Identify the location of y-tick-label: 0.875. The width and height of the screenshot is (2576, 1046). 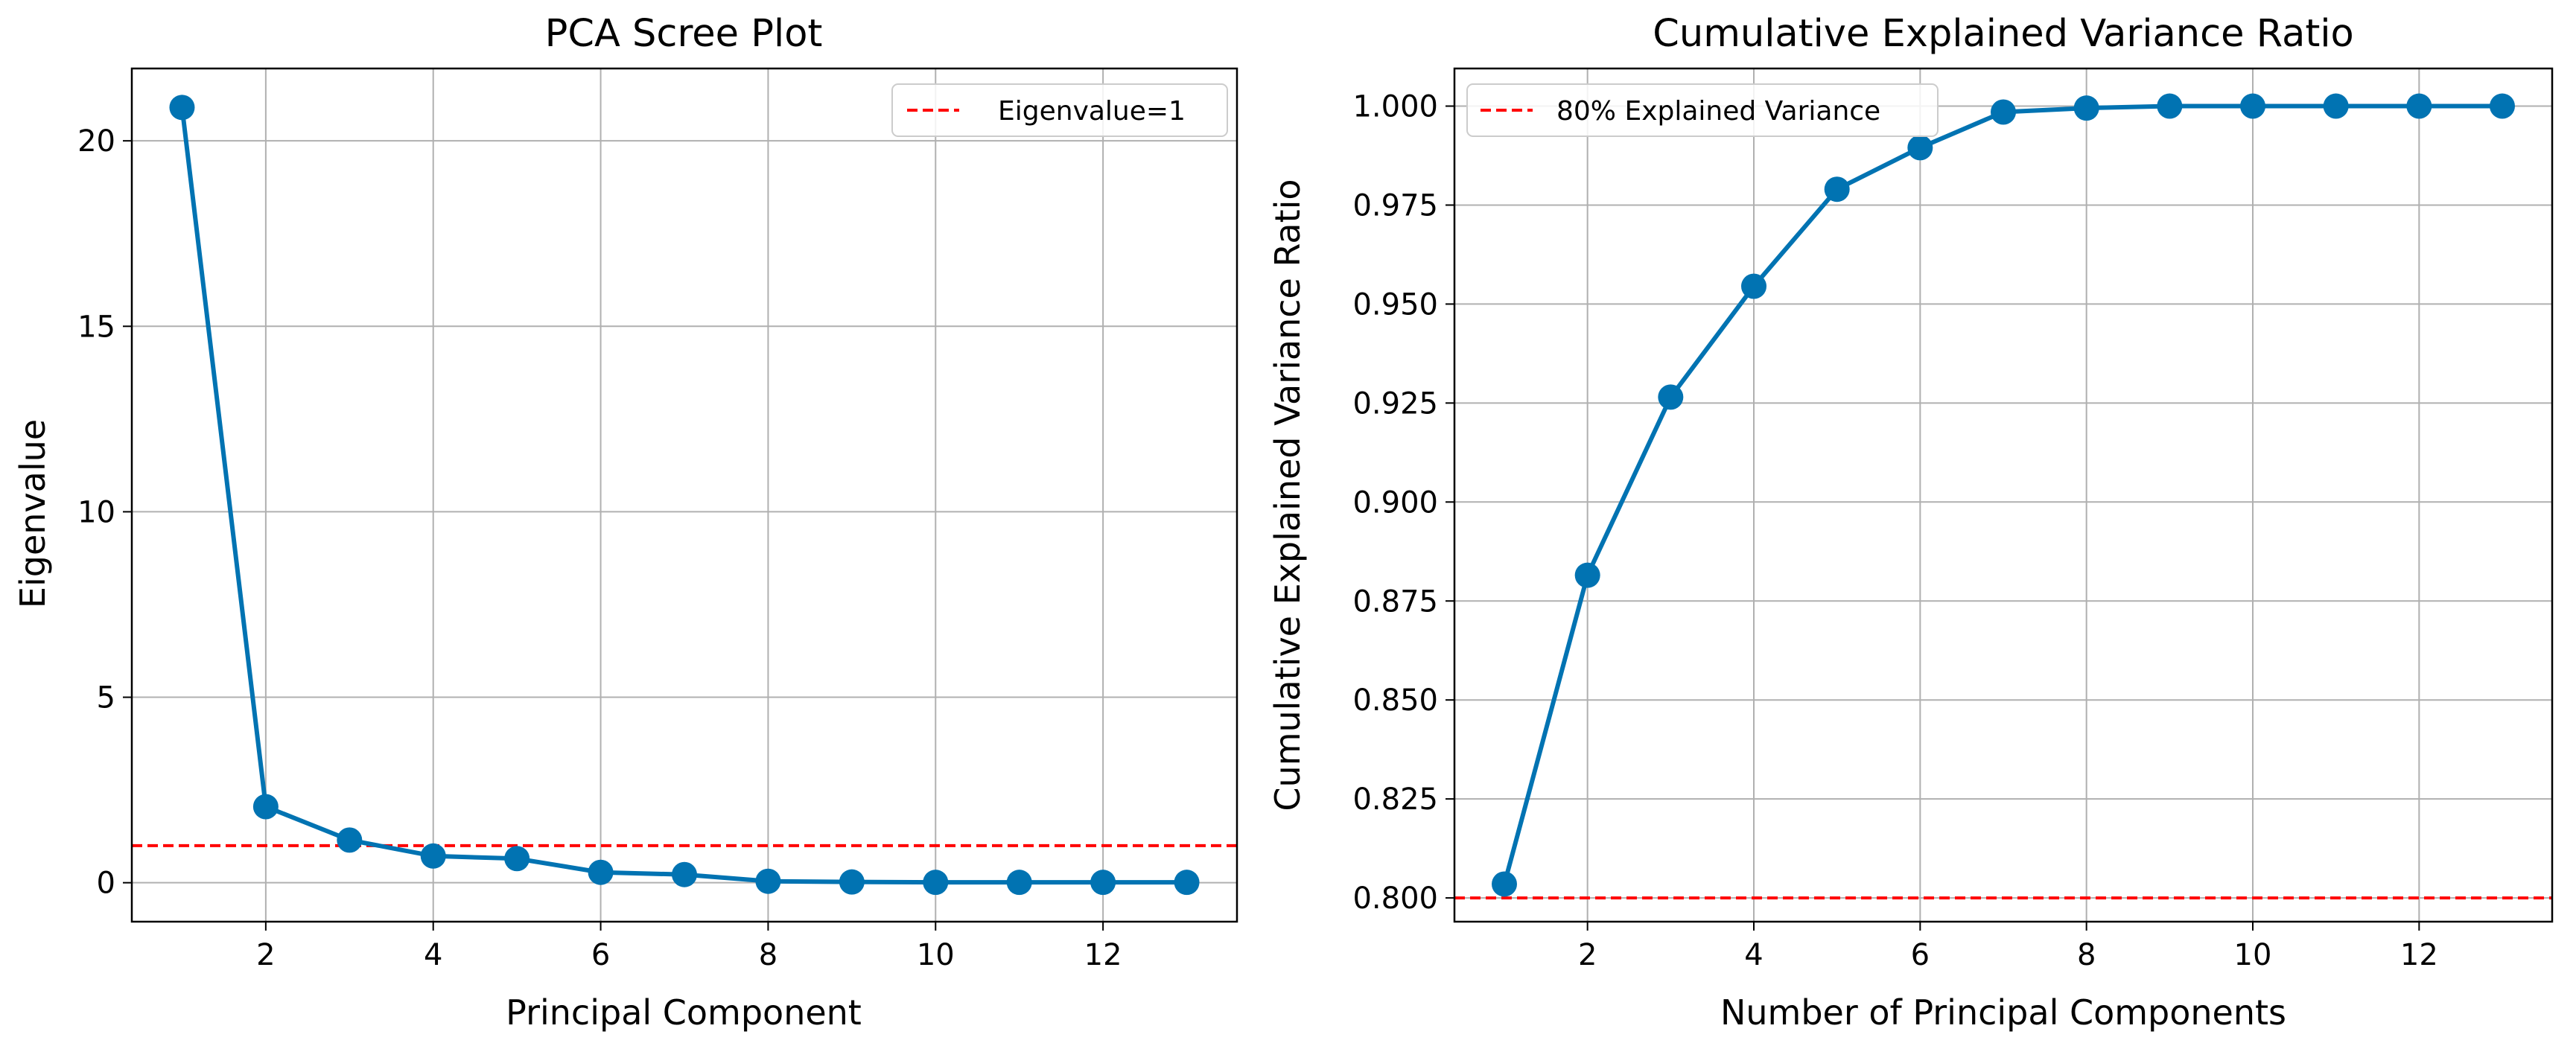
(1395, 601).